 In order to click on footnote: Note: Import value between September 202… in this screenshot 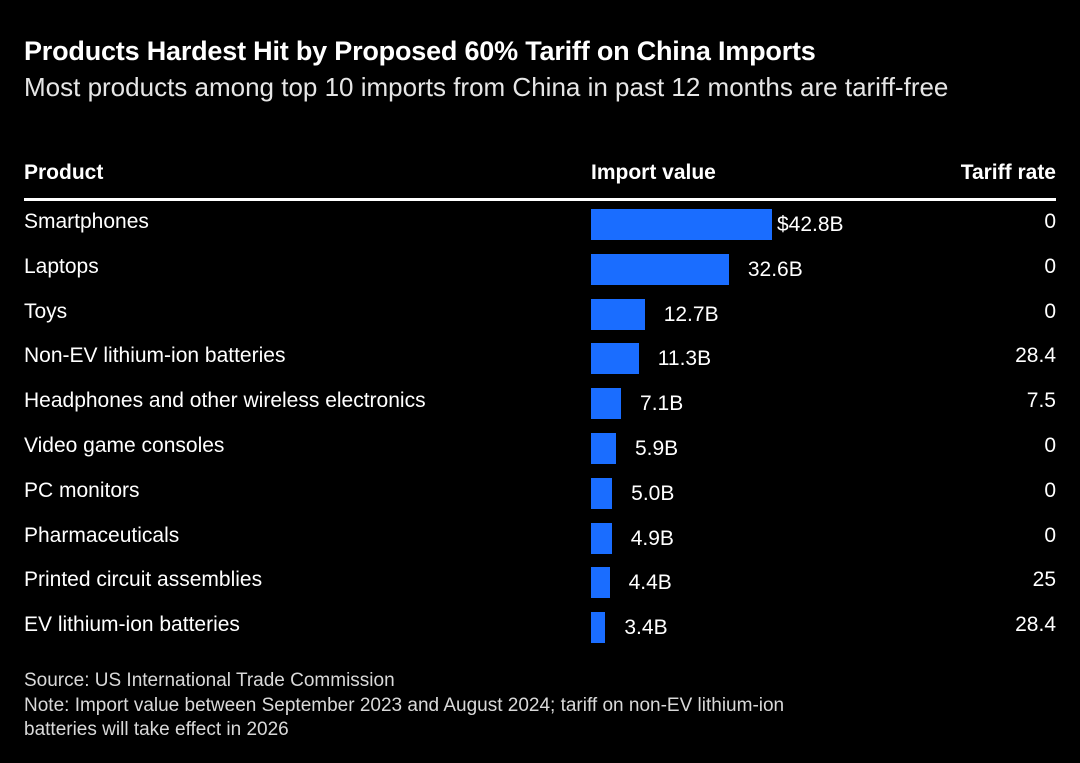, I will do `click(404, 717)`.